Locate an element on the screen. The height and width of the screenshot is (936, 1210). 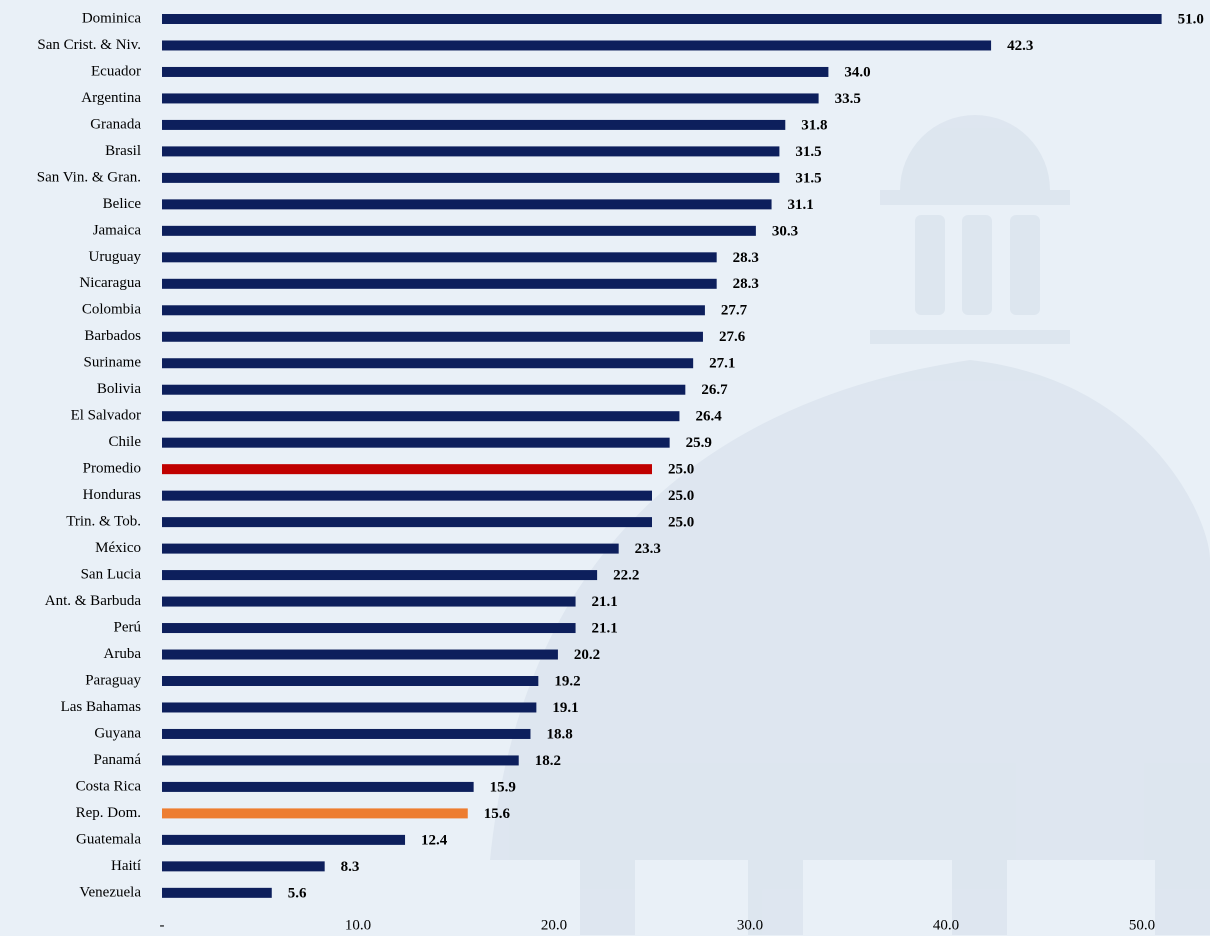
x-tick-label: 20.0 is located at coordinates (554, 925).